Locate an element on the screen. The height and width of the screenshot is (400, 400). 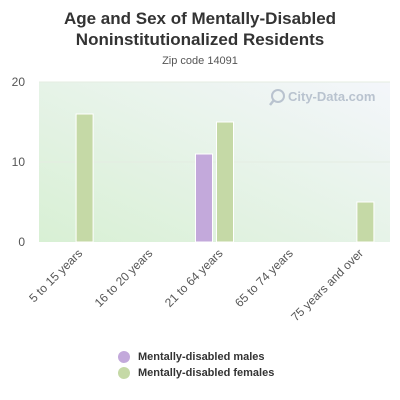
x-tick-label: 65 to 74 years is located at coordinates (264, 278).